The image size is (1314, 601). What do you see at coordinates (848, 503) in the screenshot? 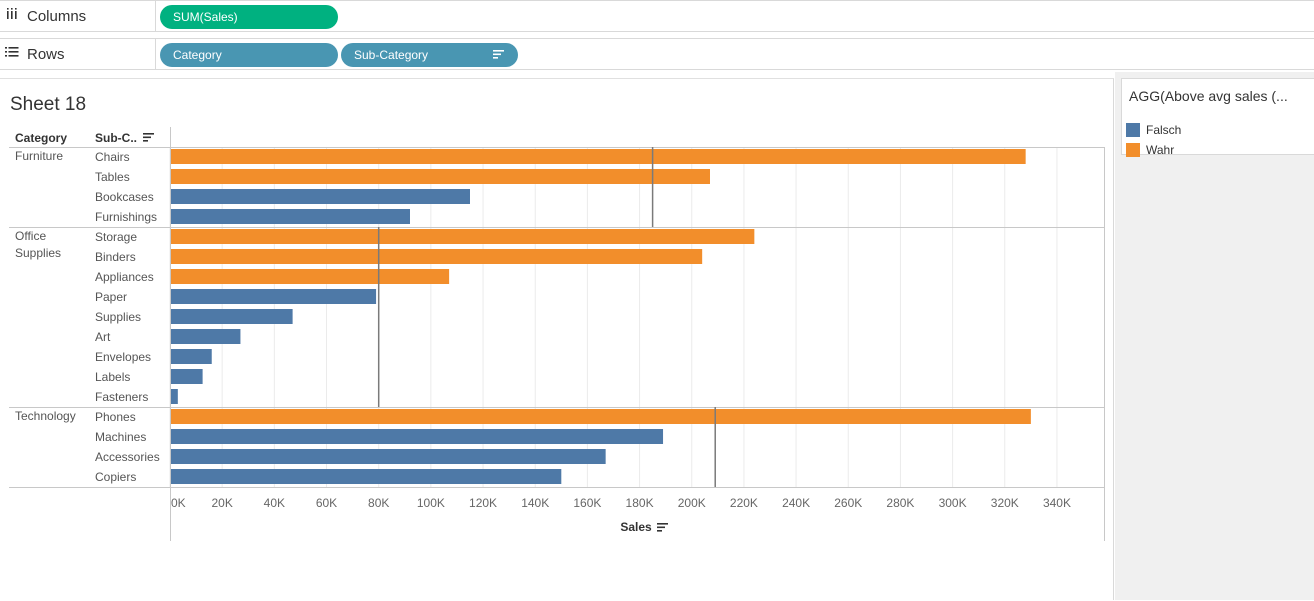
I see `x-tick-label-13: 260K` at bounding box center [848, 503].